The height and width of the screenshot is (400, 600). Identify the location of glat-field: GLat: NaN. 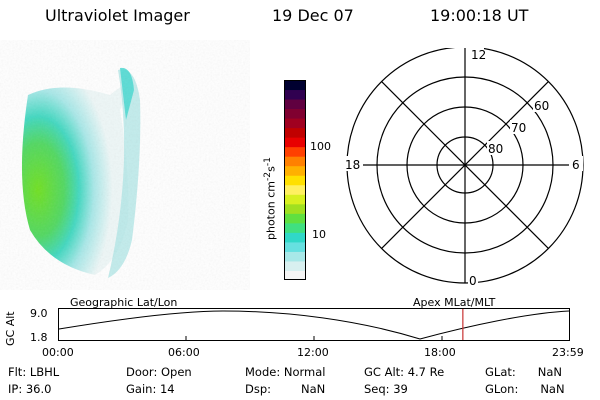
(524, 372).